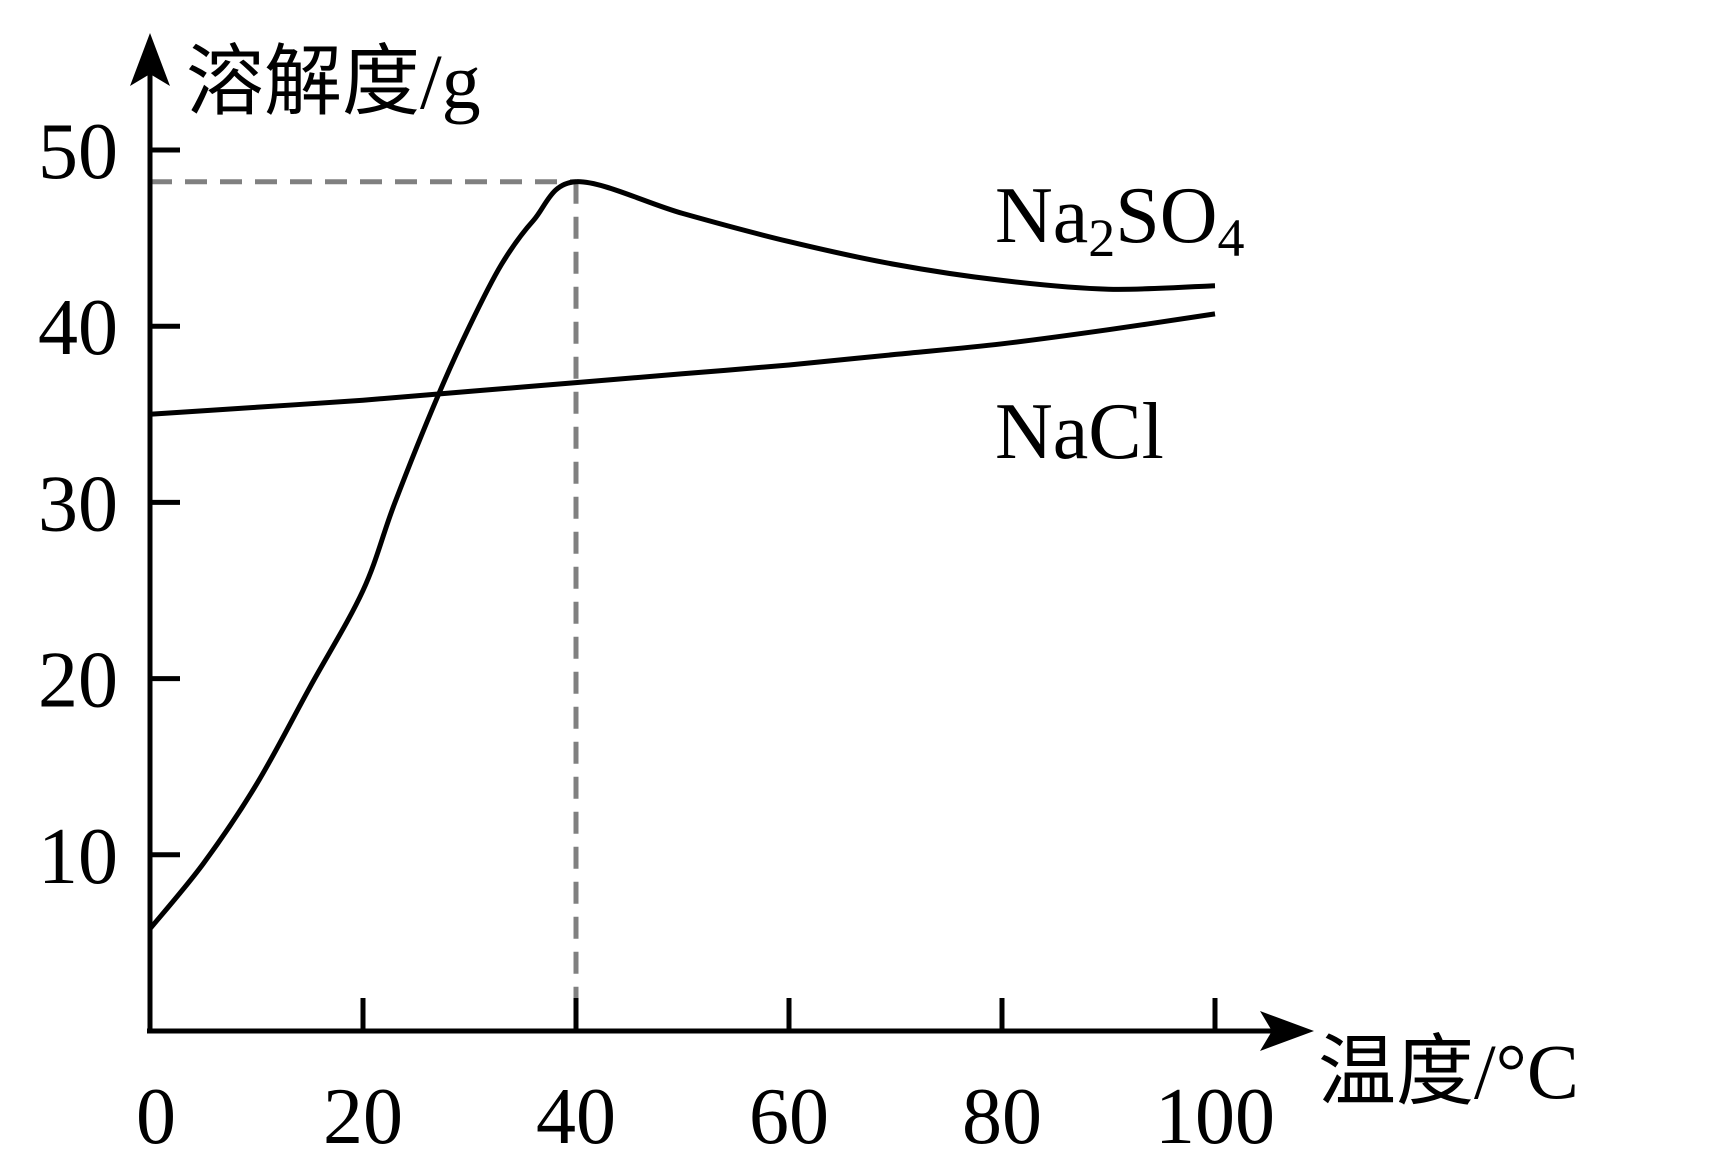 This screenshot has width=1718, height=1155. Describe the element at coordinates (1215, 1114) in the screenshot. I see `x-tick-label-100: 100` at that location.